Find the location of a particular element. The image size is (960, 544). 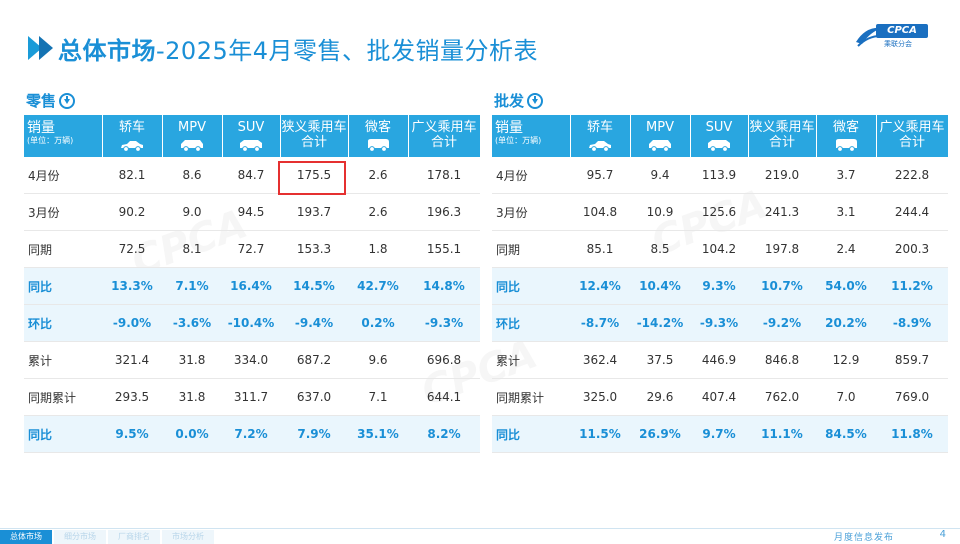

row-label: 累计 is located at coordinates (531, 360).